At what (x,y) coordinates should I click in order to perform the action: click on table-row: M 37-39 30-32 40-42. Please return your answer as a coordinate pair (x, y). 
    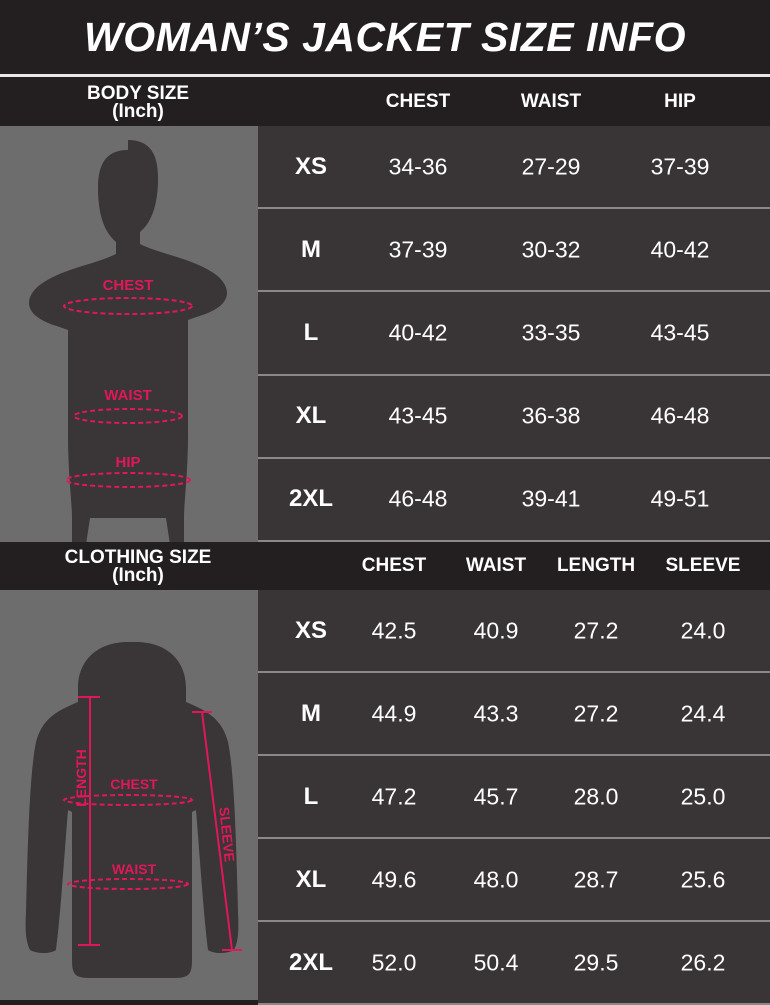
    Looking at the image, I should click on (514, 251).